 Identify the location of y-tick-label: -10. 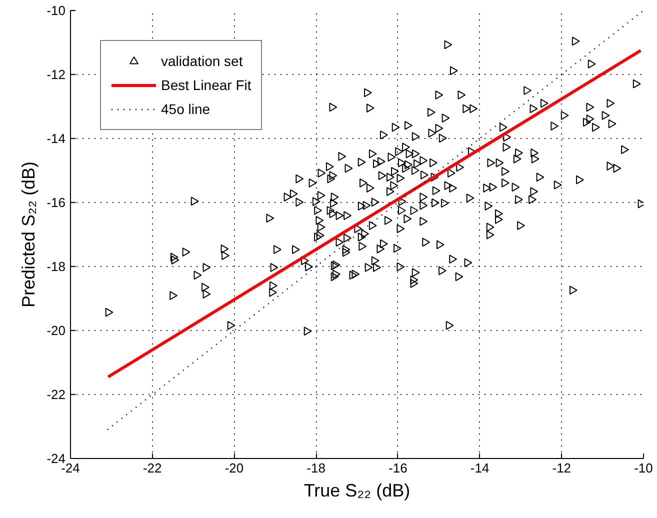
(56, 10).